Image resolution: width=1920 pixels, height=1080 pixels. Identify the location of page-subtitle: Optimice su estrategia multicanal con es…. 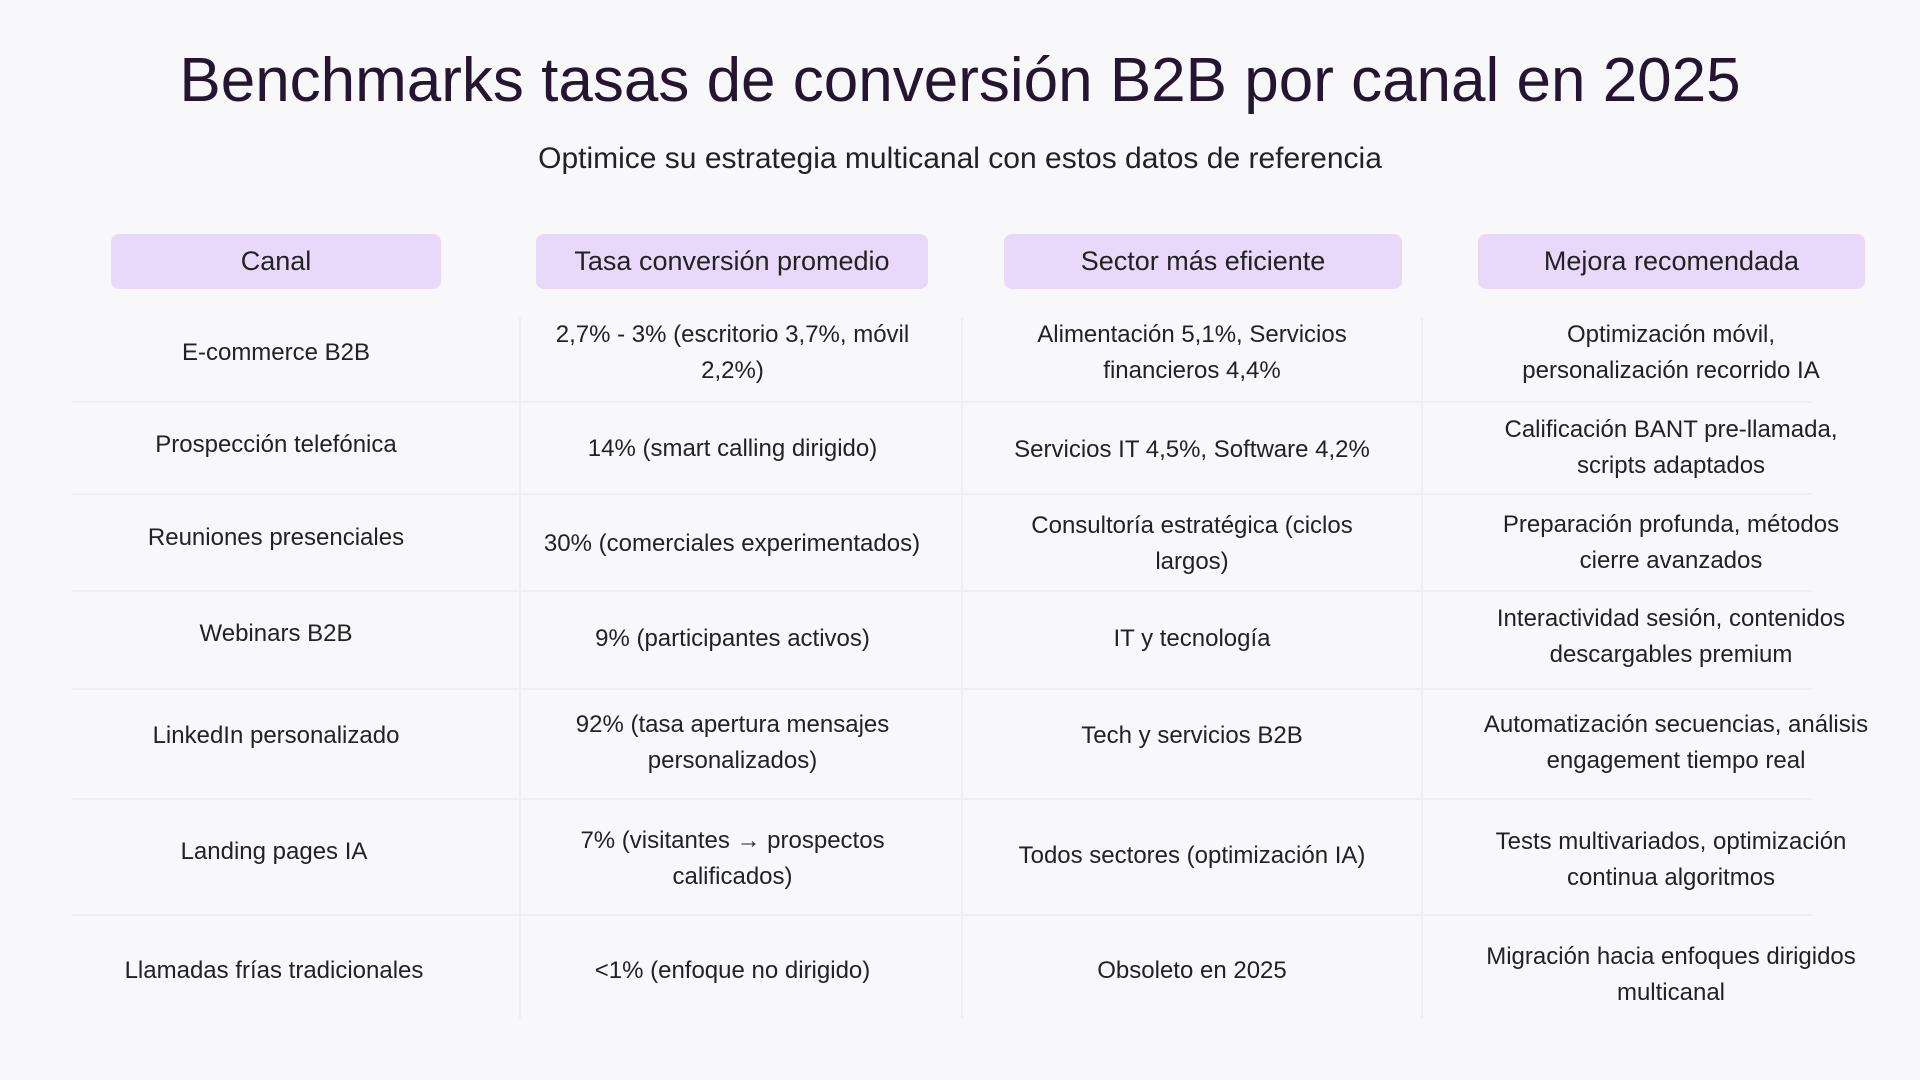
(960, 158).